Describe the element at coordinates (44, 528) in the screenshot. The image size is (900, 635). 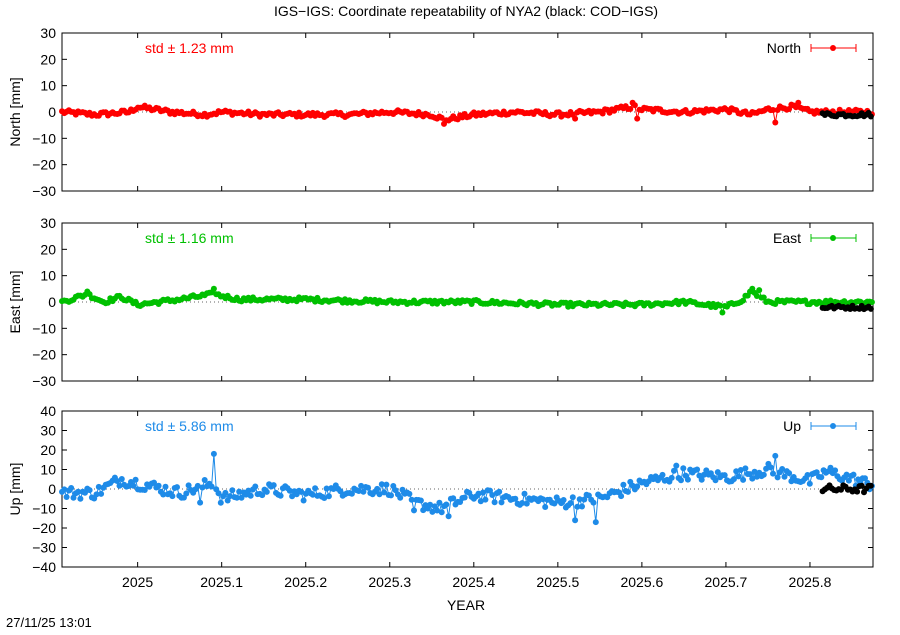
I see `y-tick-label: −20` at that location.